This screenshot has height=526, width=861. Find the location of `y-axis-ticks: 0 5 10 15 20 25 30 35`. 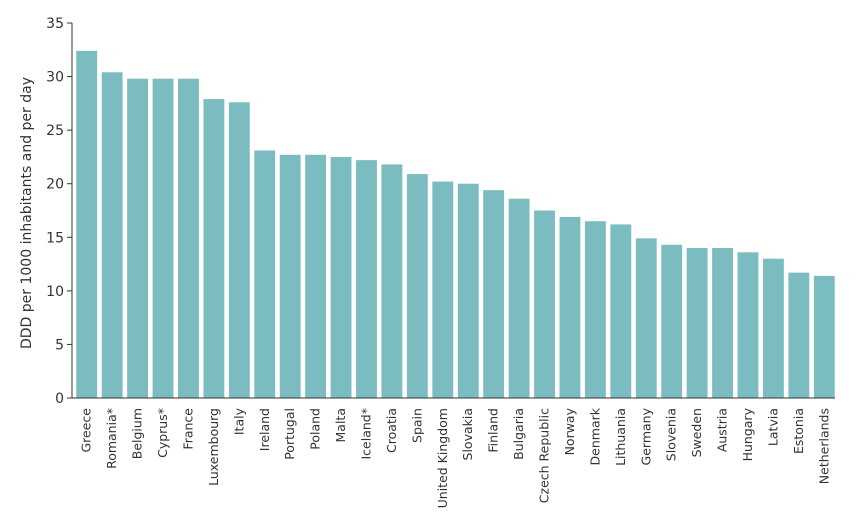

y-axis-ticks: 0 5 10 15 20 25 30 35 is located at coordinates (59, 211).